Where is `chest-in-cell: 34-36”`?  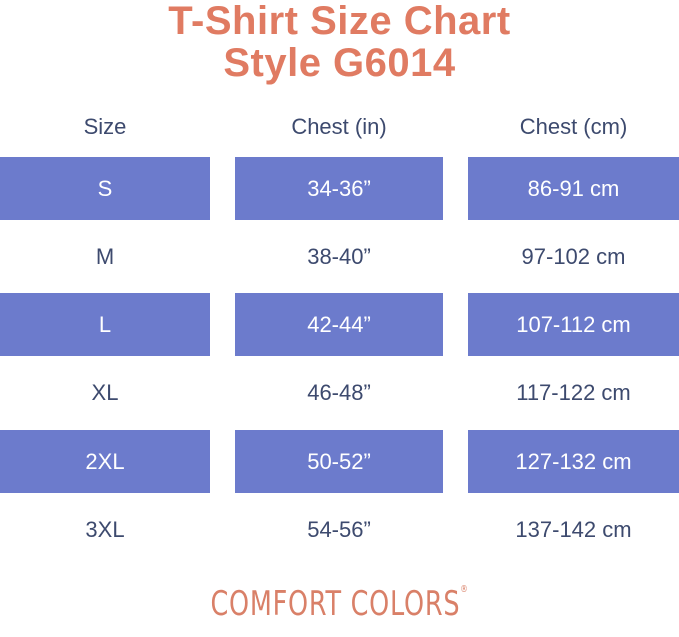
chest-in-cell: 34-36” is located at coordinates (339, 188).